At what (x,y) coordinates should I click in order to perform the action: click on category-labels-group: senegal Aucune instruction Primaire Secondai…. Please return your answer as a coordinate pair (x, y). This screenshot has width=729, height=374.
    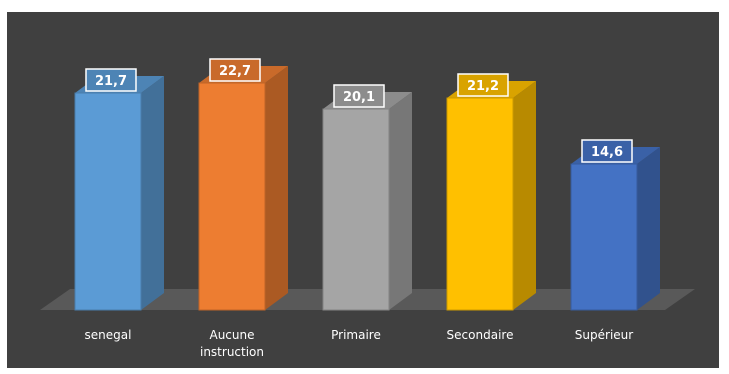
    Looking at the image, I should click on (359, 343).